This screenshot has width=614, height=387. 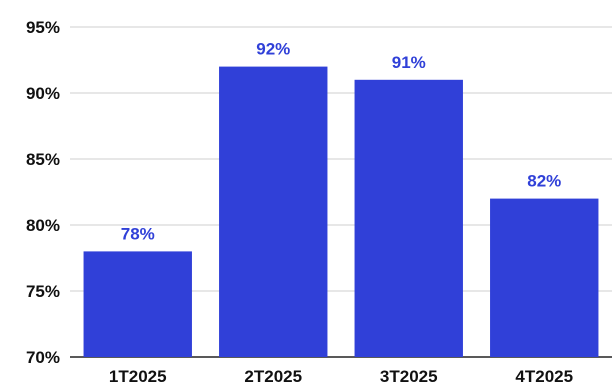 I want to click on x-tick-label: 4T2025, so click(x=544, y=376).